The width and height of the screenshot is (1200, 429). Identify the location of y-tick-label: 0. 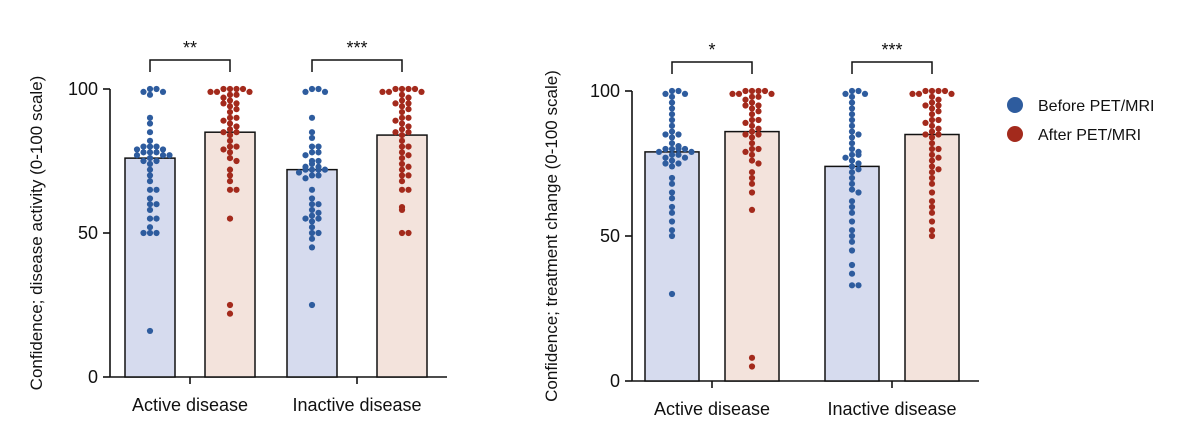
(93, 377).